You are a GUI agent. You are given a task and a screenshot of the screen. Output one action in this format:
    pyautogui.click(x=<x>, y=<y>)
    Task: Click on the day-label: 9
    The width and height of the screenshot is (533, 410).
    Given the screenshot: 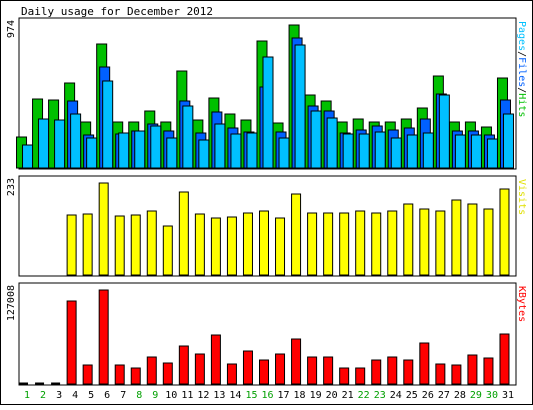 What is the action you would take?
    pyautogui.click(x=155, y=395)
    